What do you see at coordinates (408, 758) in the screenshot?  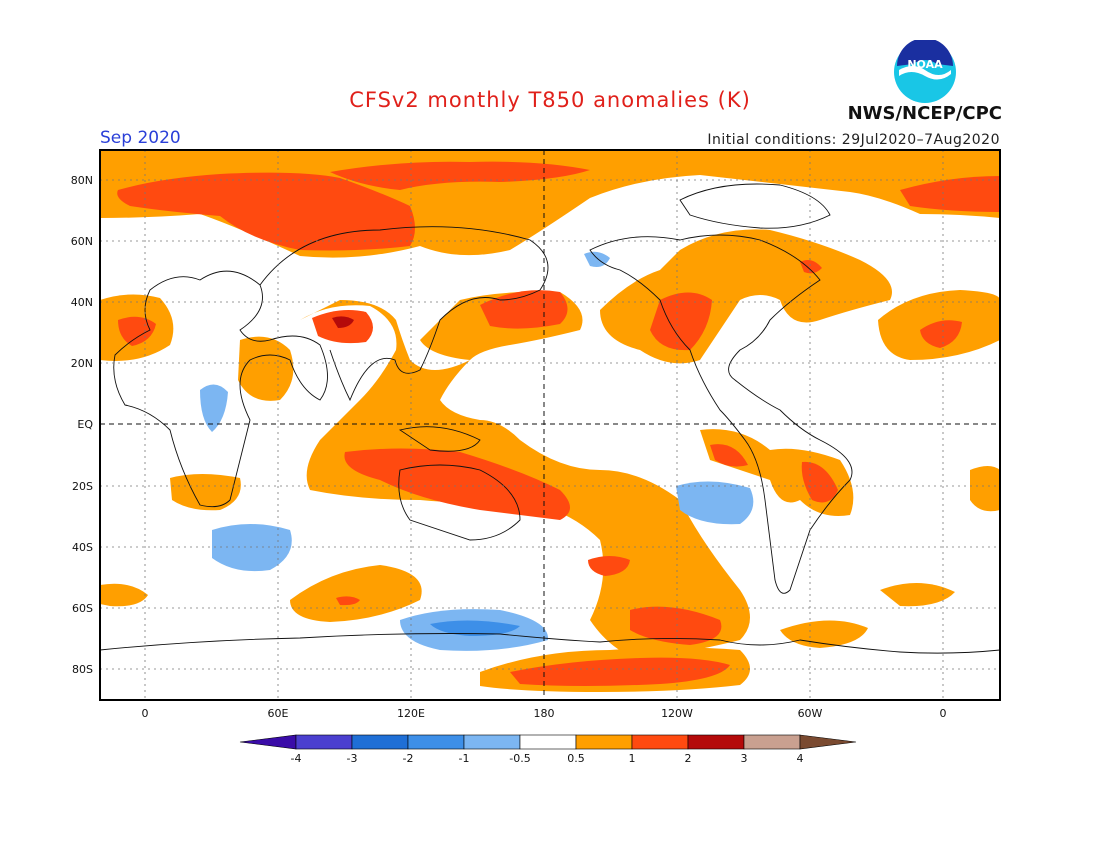 I see `colorbar-label: -2` at bounding box center [408, 758].